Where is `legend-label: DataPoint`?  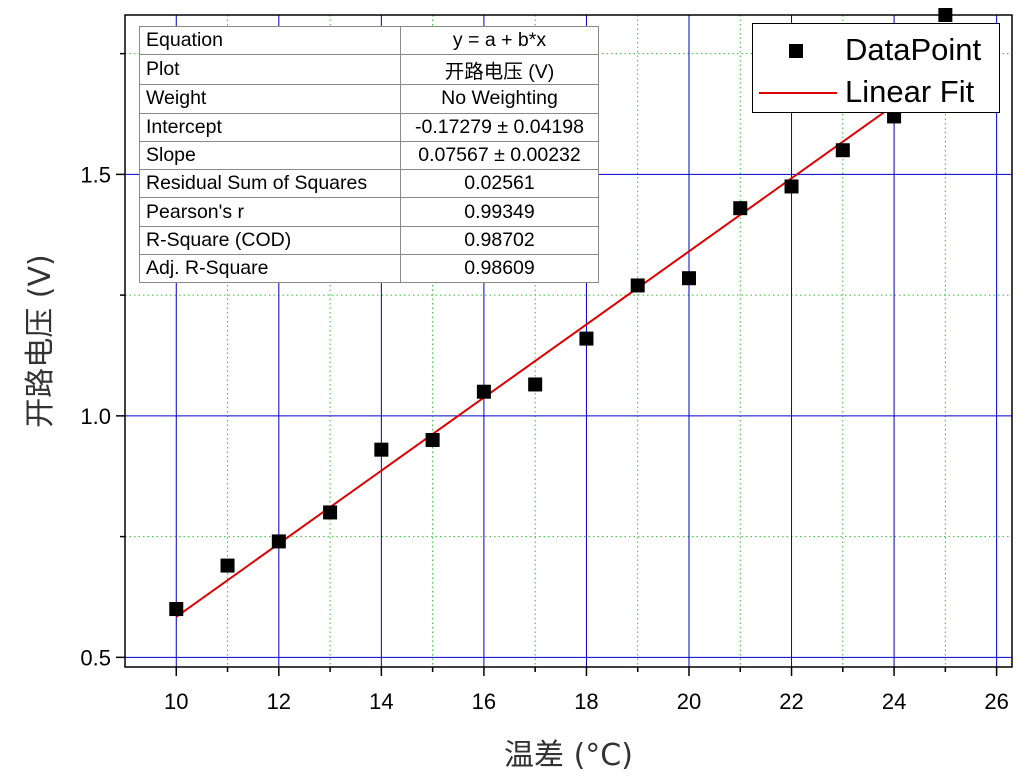
legend-label: DataPoint is located at coordinates (913, 49).